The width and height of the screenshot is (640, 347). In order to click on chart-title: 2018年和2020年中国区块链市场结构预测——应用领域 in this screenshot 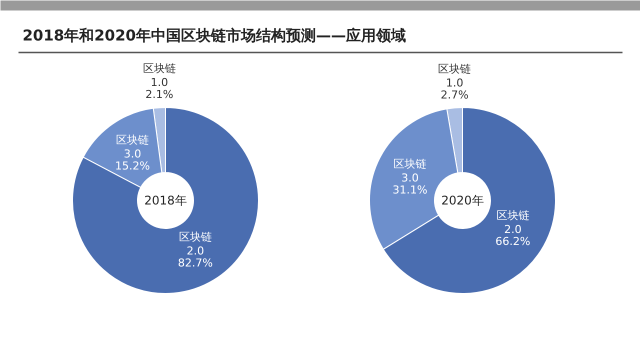, I will do `click(214, 35)`.